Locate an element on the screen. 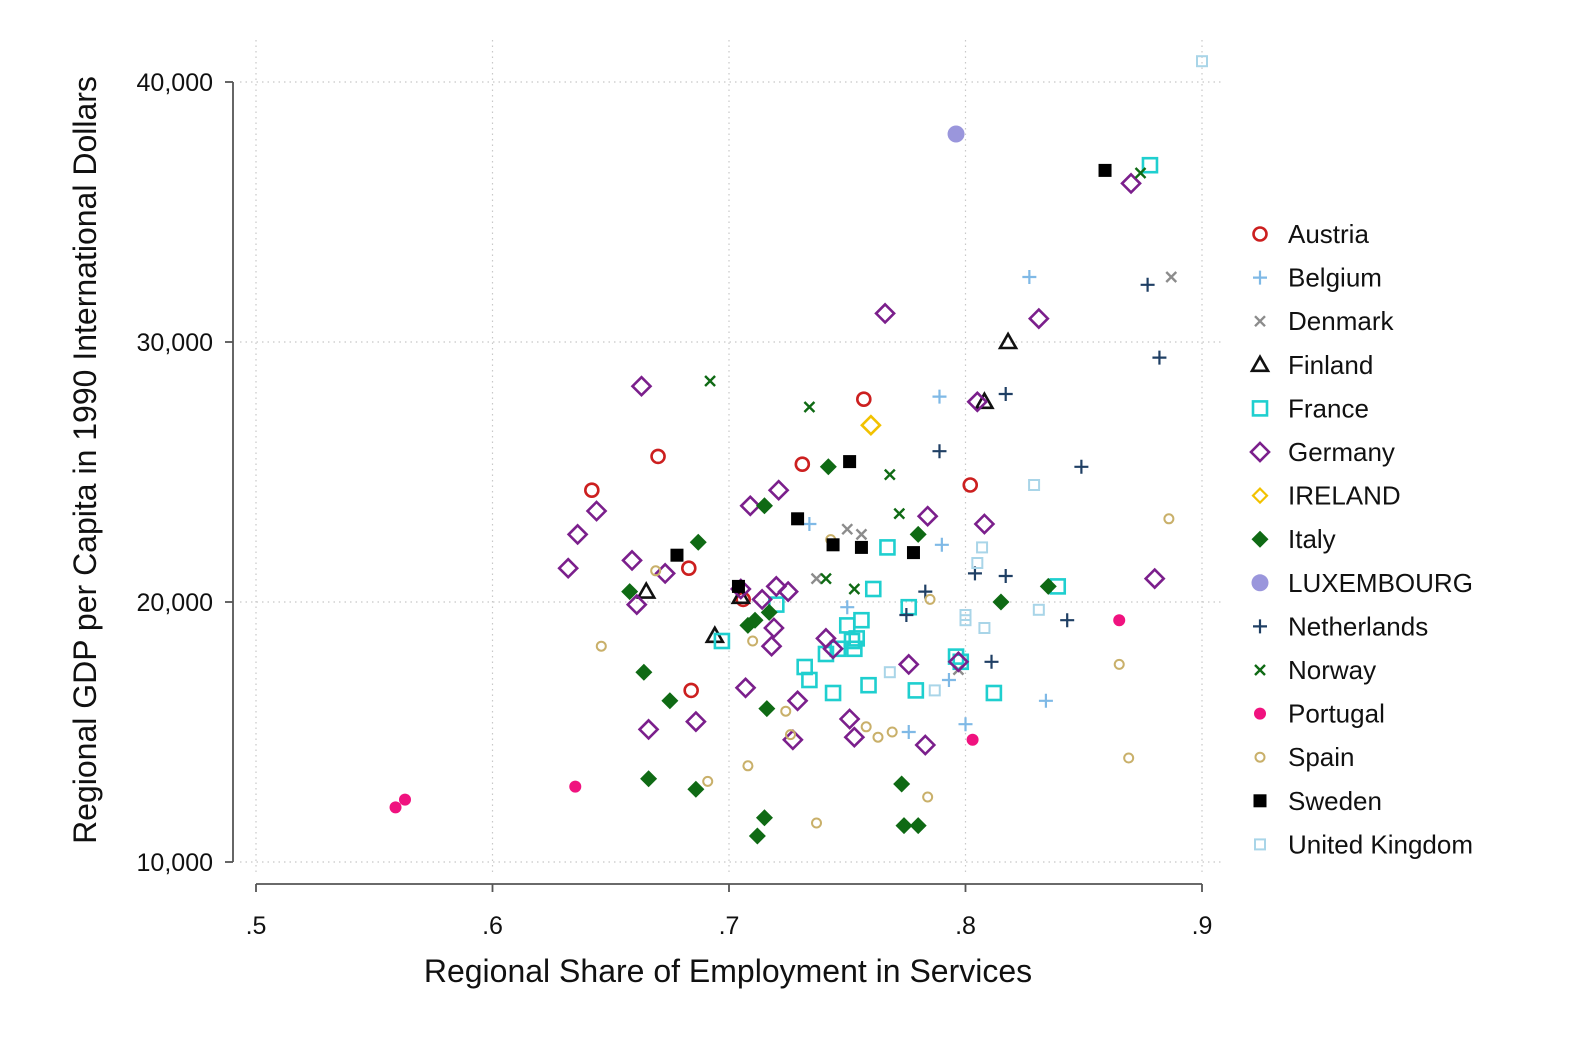 This screenshot has width=1572, height=1048. legend-marker-luxembourg is located at coordinates (1260, 583).